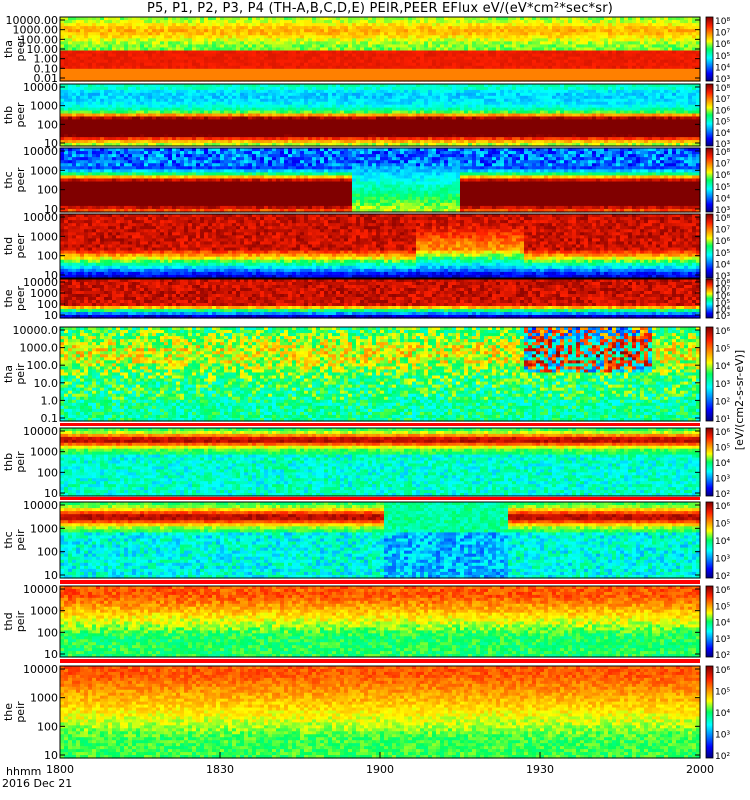 The width and height of the screenshot is (750, 800). I want to click on separator-bar, so click(380, 661).